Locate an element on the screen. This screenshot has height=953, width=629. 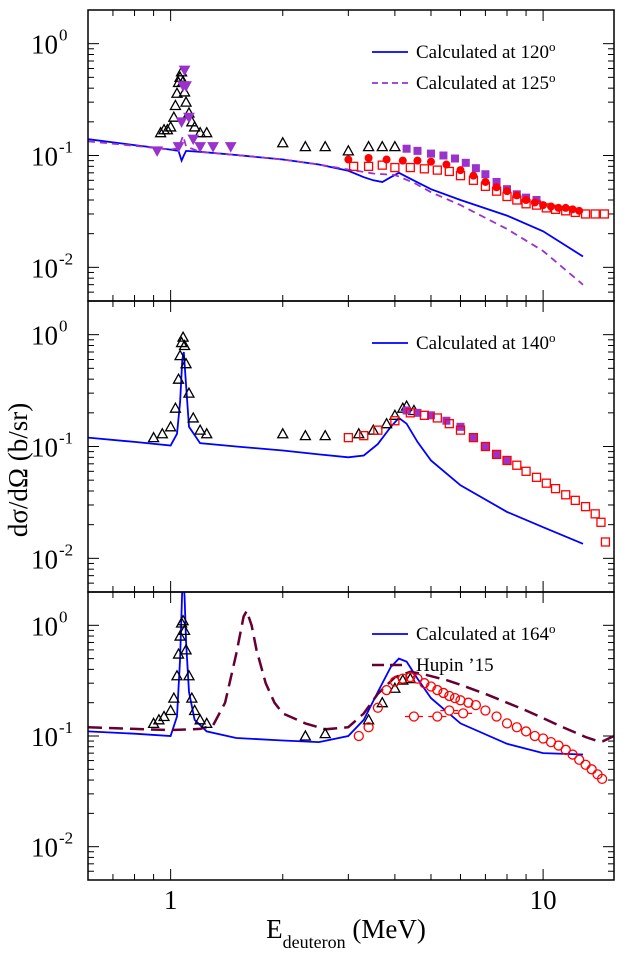
legend-entry: Calculated at 120o is located at coordinates (485, 51).